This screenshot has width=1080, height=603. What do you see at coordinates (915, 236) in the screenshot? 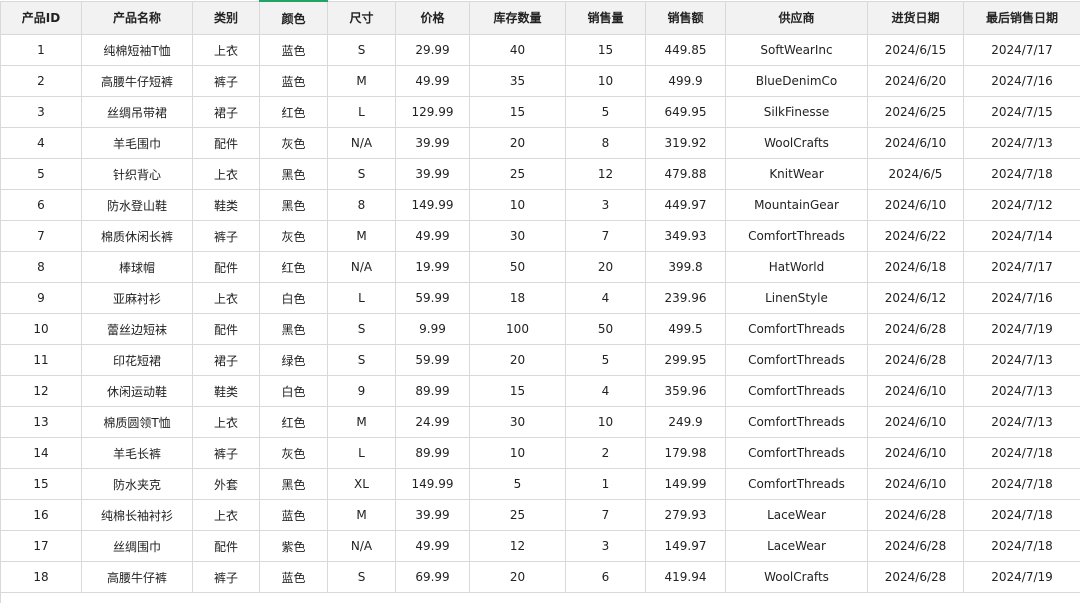
I see `table-cell: 2024/6/22` at bounding box center [915, 236].